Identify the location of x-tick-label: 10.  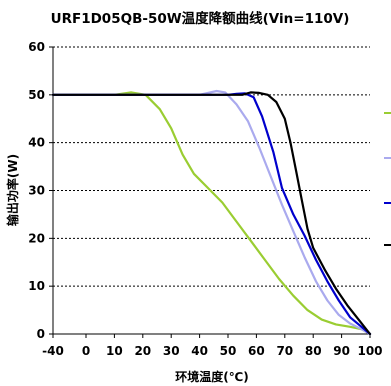
(114, 351).